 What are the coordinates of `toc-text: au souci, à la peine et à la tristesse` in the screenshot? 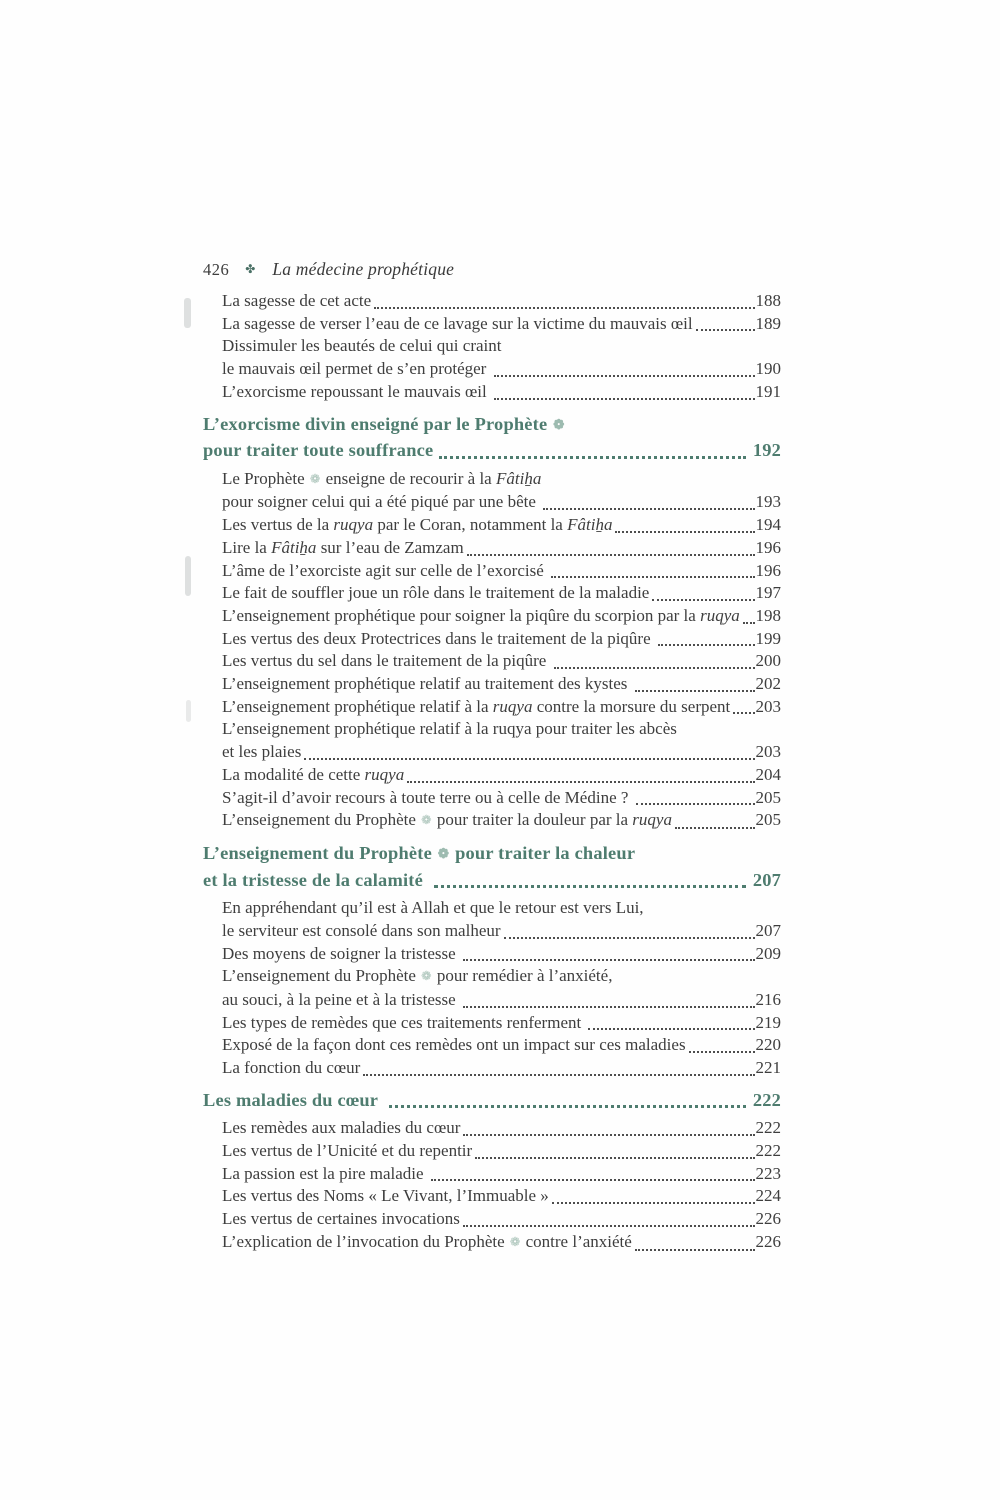 It's located at (341, 1000).